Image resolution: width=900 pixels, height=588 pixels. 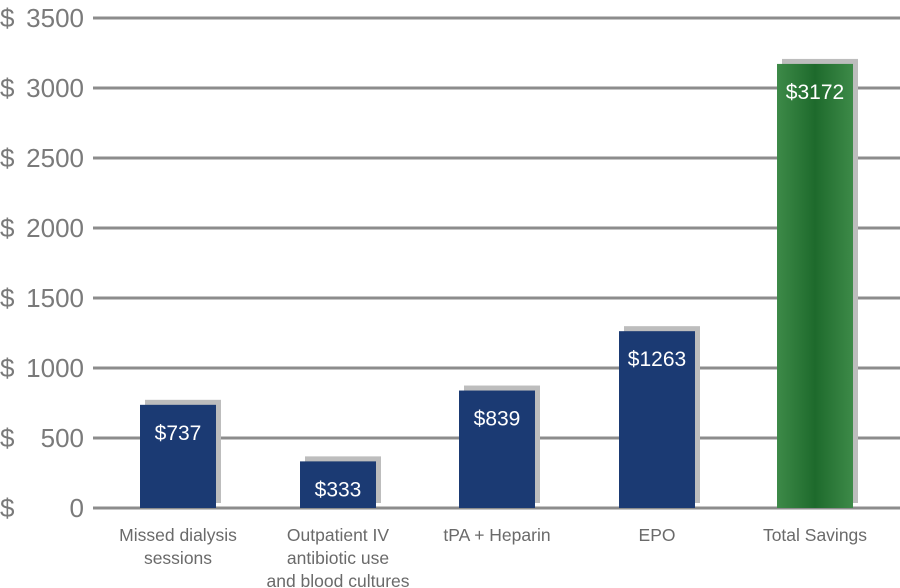 I want to click on y-tick-value: 0, so click(x=77, y=508).